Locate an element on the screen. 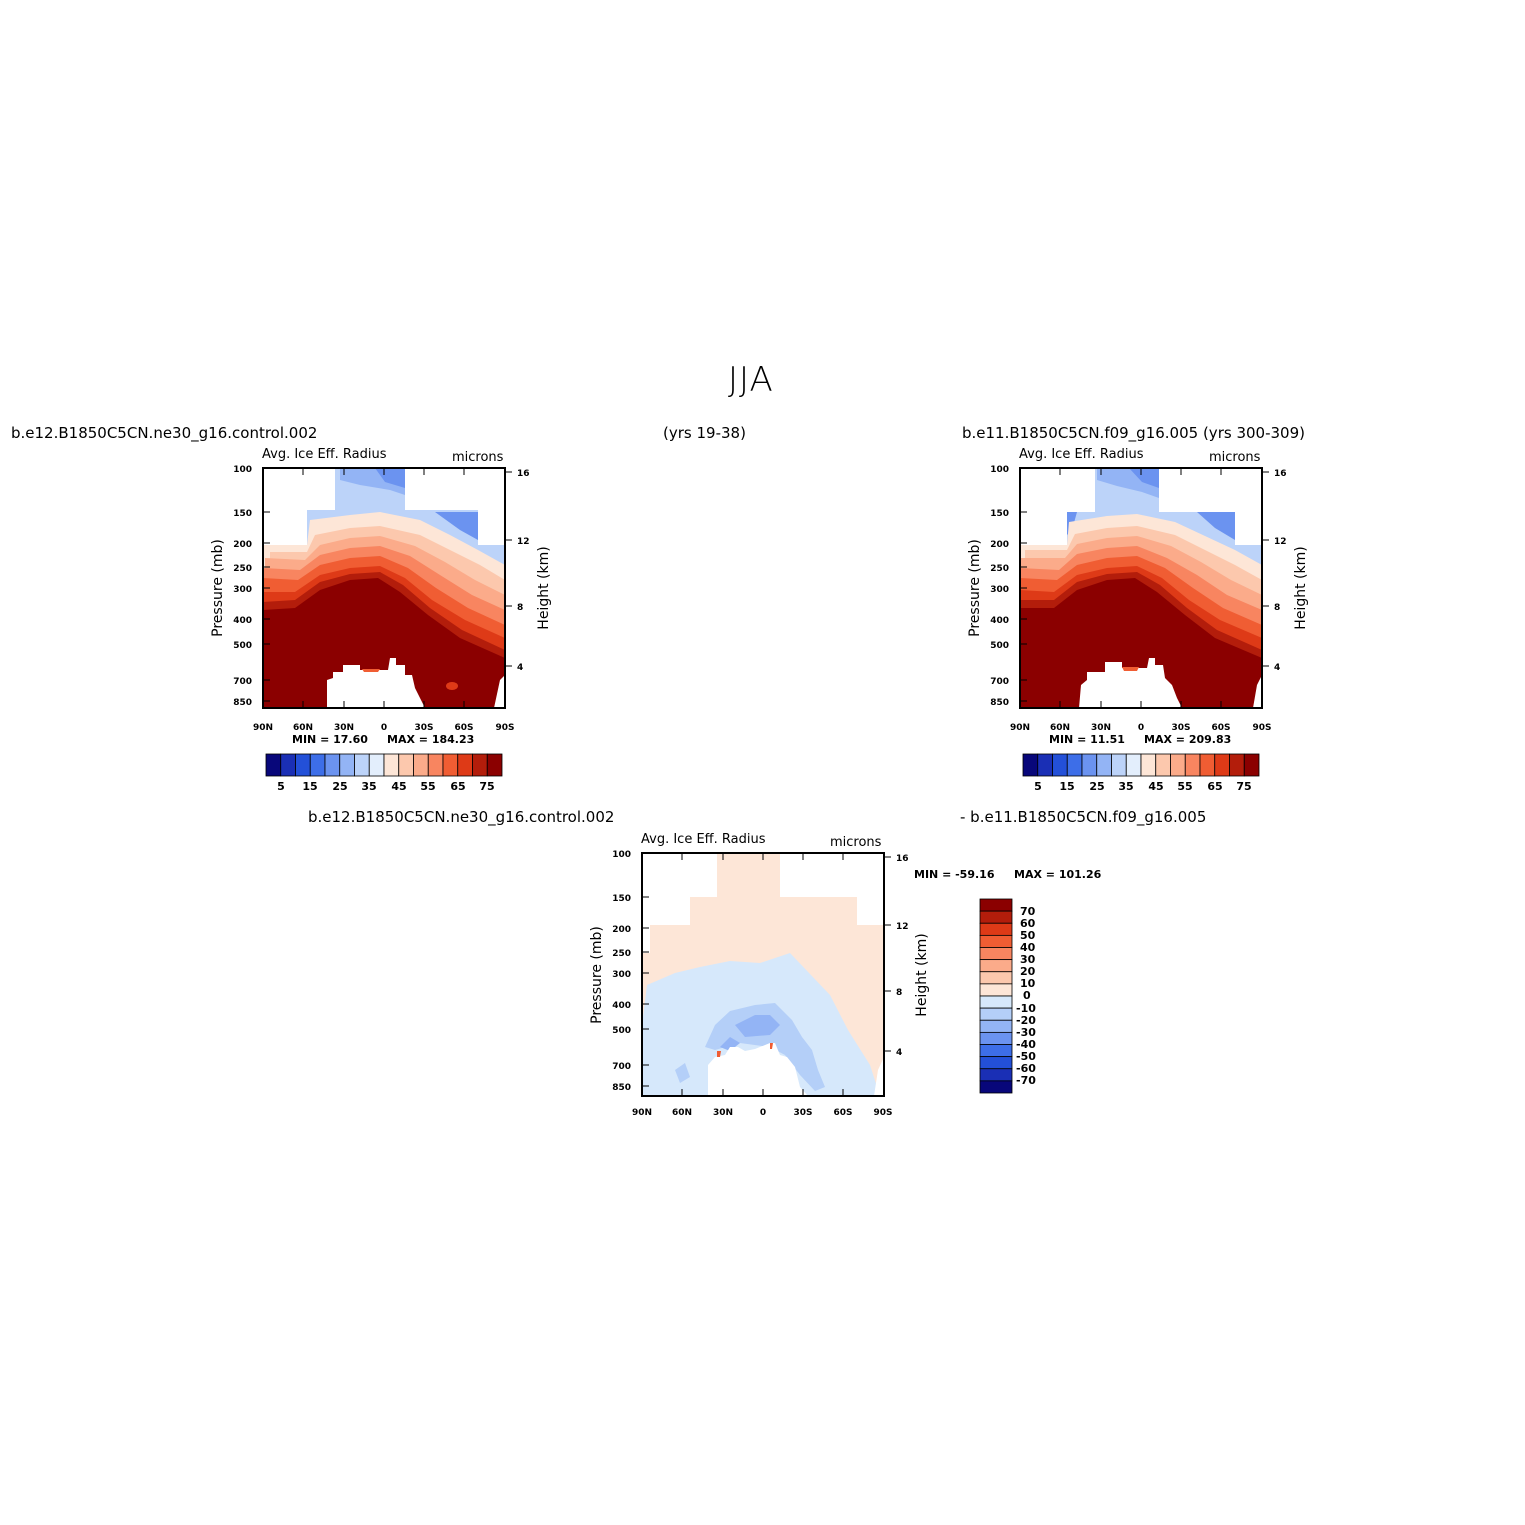 Image resolution: width=1525 pixels, height=1525 pixels. svg-text: 300 is located at coordinates (999, 590).